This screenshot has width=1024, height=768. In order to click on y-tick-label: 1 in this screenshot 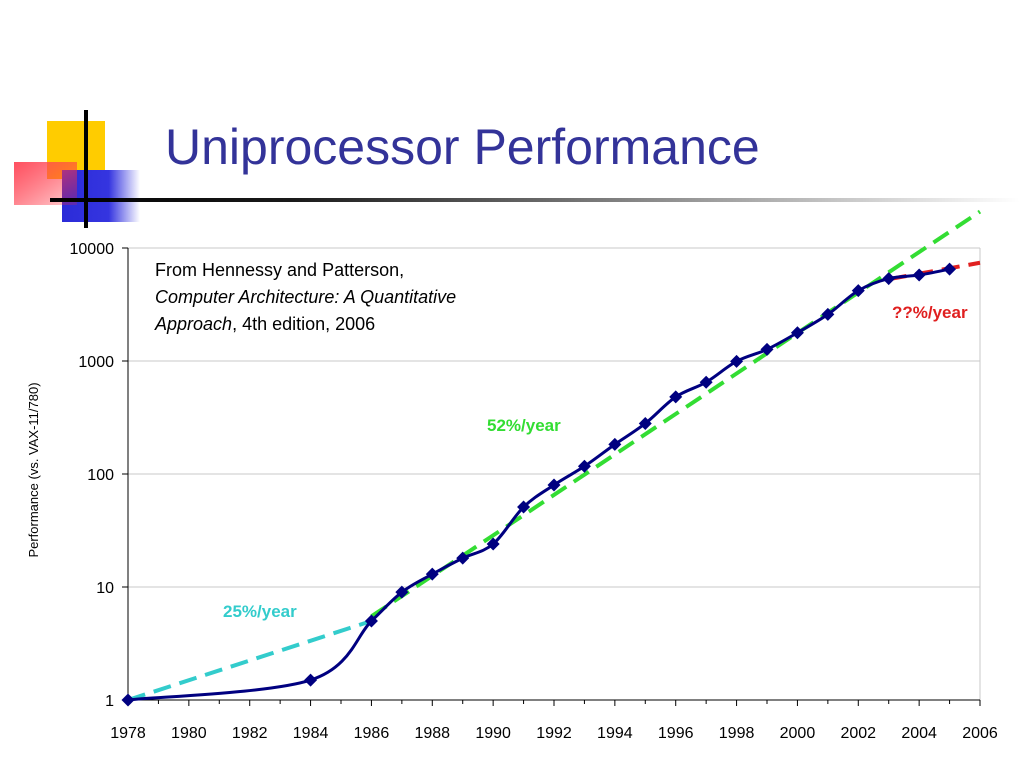, I will do `click(109, 701)`.